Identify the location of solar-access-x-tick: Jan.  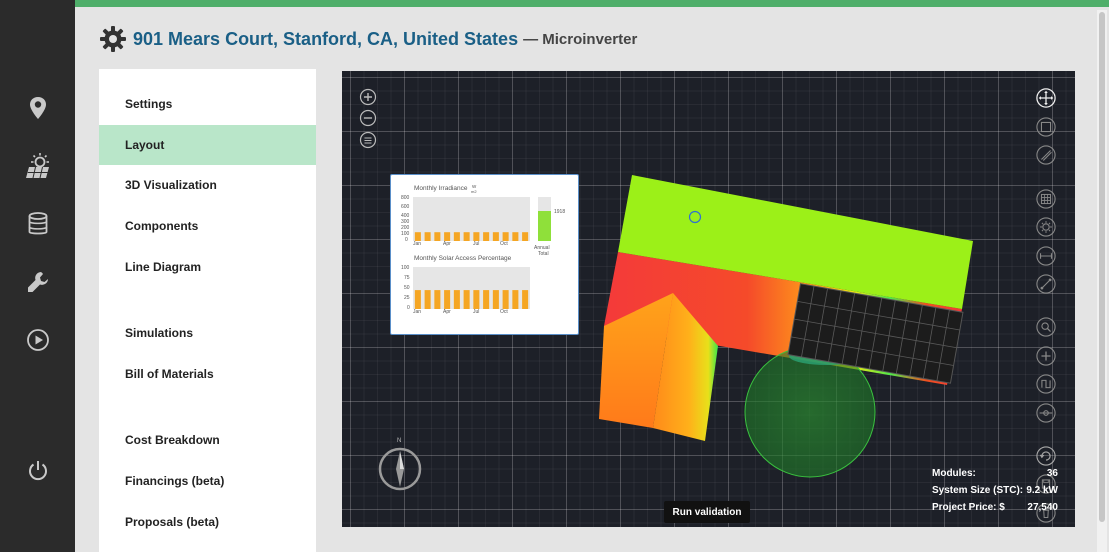
(417, 312).